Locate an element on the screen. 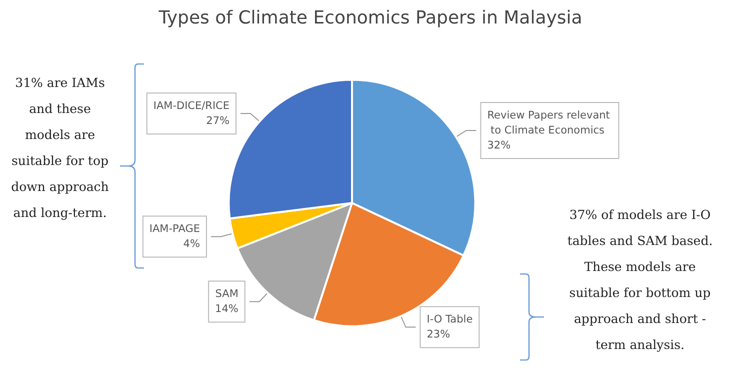 The height and width of the screenshot is (368, 741). data-label: 23% is located at coordinates (438, 334).